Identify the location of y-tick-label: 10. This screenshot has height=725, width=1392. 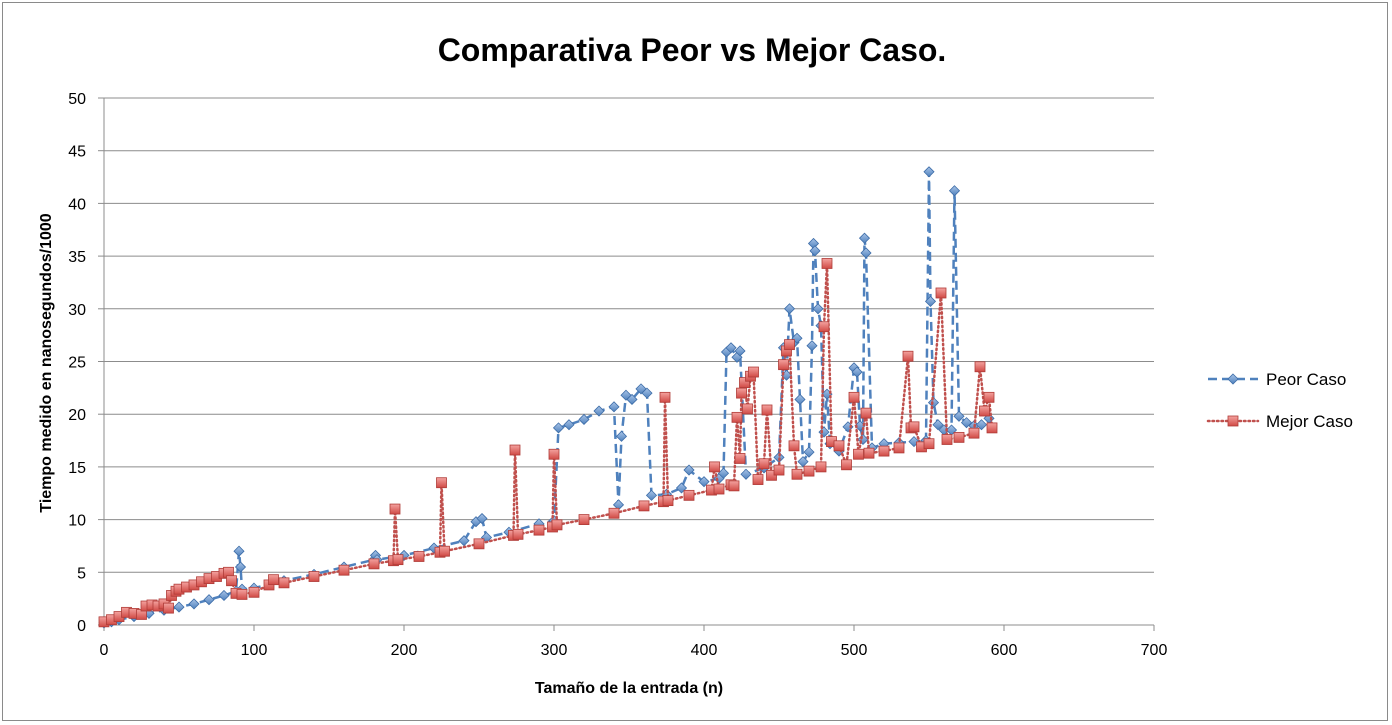
(77, 521).